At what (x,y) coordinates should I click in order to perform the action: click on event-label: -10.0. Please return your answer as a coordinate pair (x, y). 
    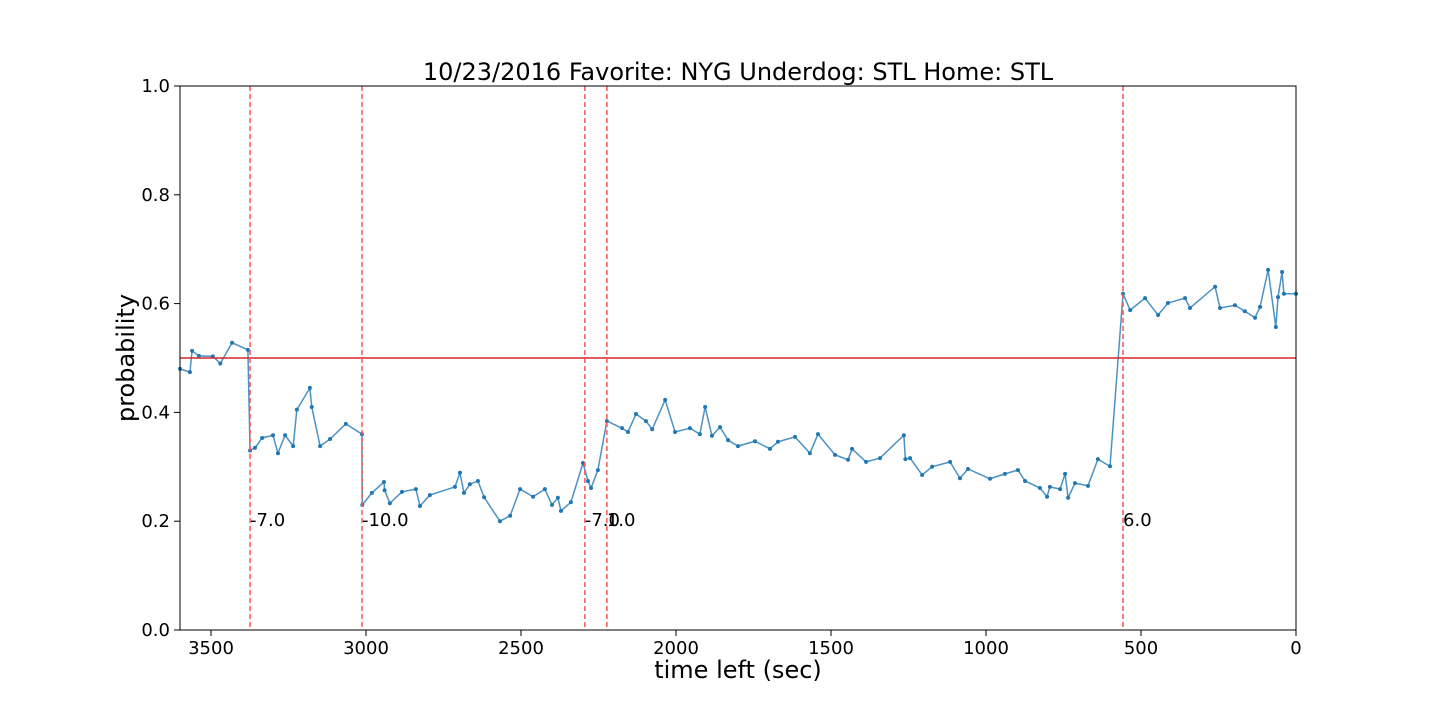
    Looking at the image, I should click on (385, 520).